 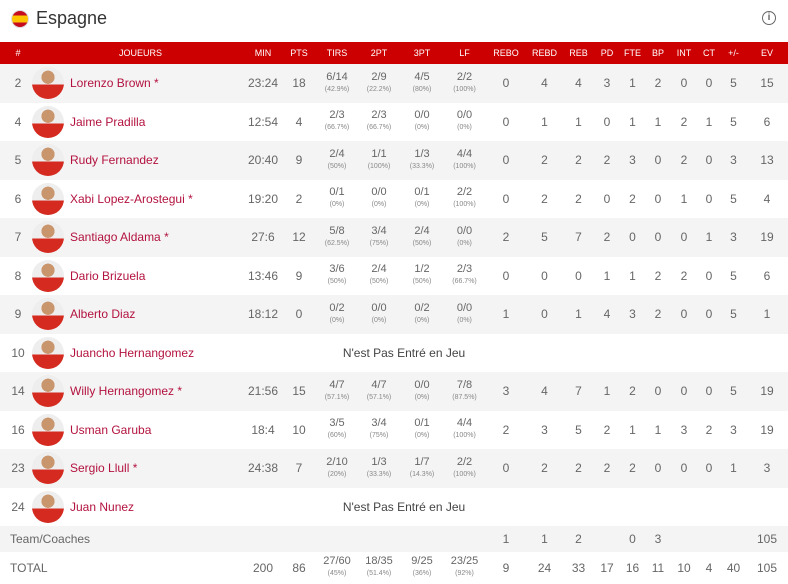 I want to click on player-name-link: Jaime Pradilla, so click(x=108, y=121).